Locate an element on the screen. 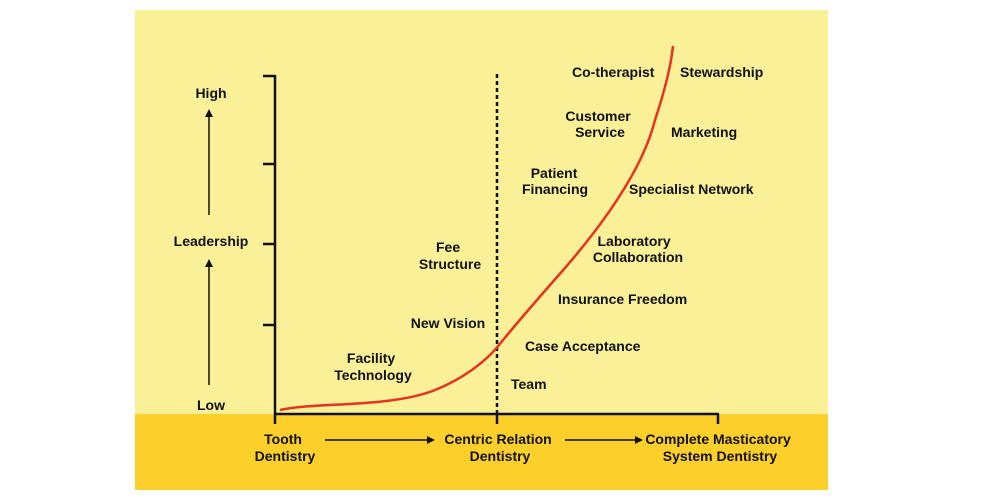  x-label-tooth-dentistry: Tooth Dentistry is located at coordinates (285, 447).